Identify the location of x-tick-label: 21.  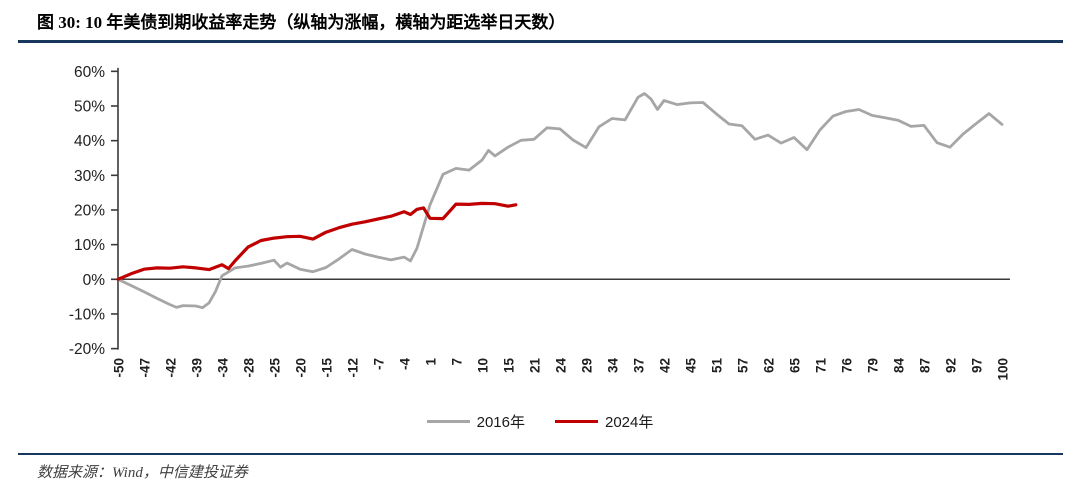
(535, 366).